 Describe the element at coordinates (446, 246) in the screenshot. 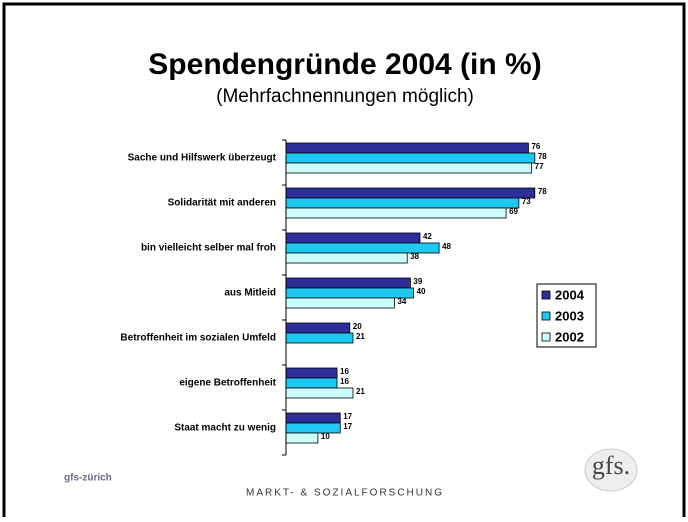

I see `value-label: 48` at that location.